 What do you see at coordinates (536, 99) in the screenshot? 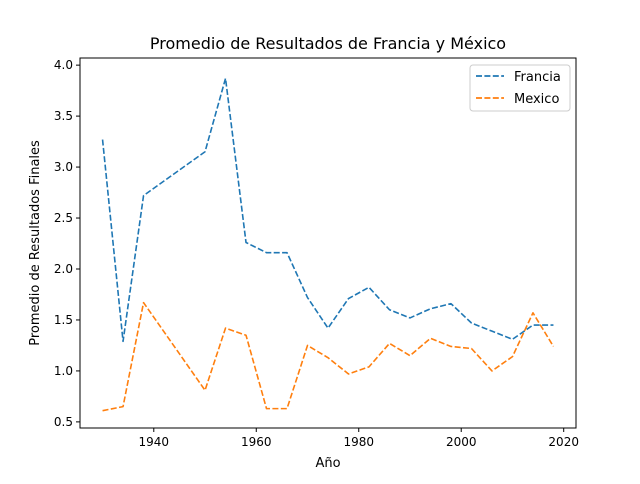
I see `legend-label-mexico: Mexico` at bounding box center [536, 99].